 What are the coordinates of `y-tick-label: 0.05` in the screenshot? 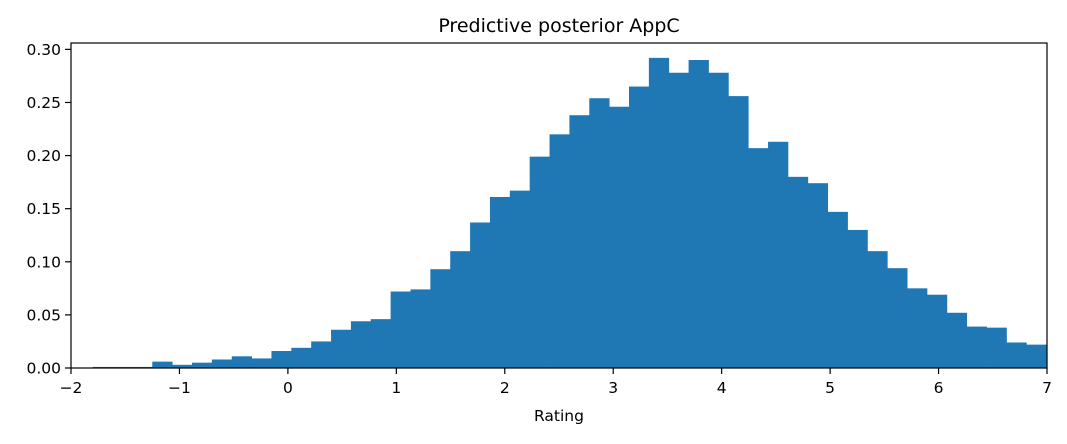 It's located at (43, 315).